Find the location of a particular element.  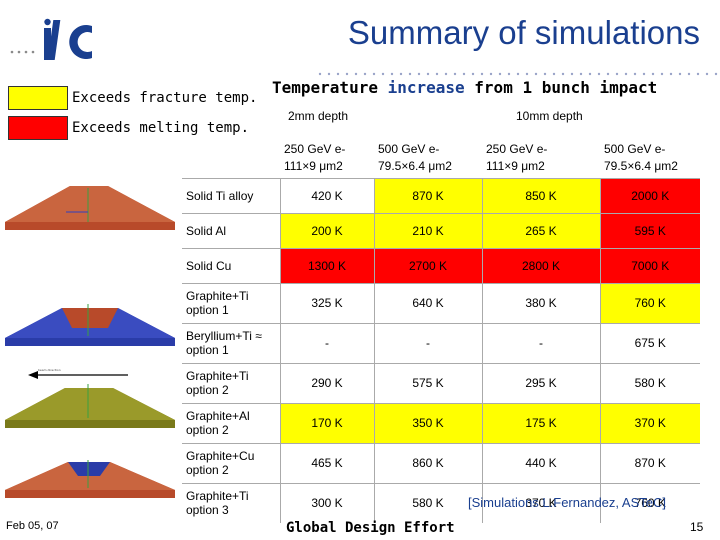

depth-header-row: 2mm depth 10mm depth is located at coordinates (441, 119).